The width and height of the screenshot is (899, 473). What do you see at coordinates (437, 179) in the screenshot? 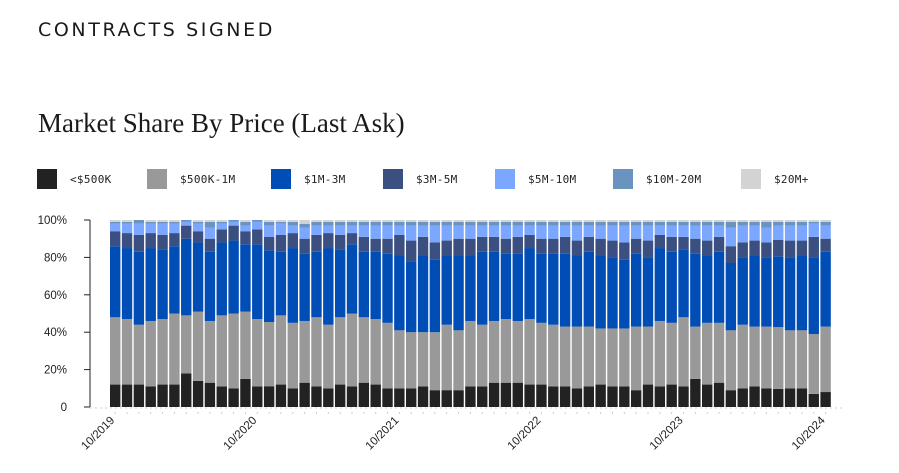
I see `legend-label: $3M-5M` at bounding box center [437, 179].